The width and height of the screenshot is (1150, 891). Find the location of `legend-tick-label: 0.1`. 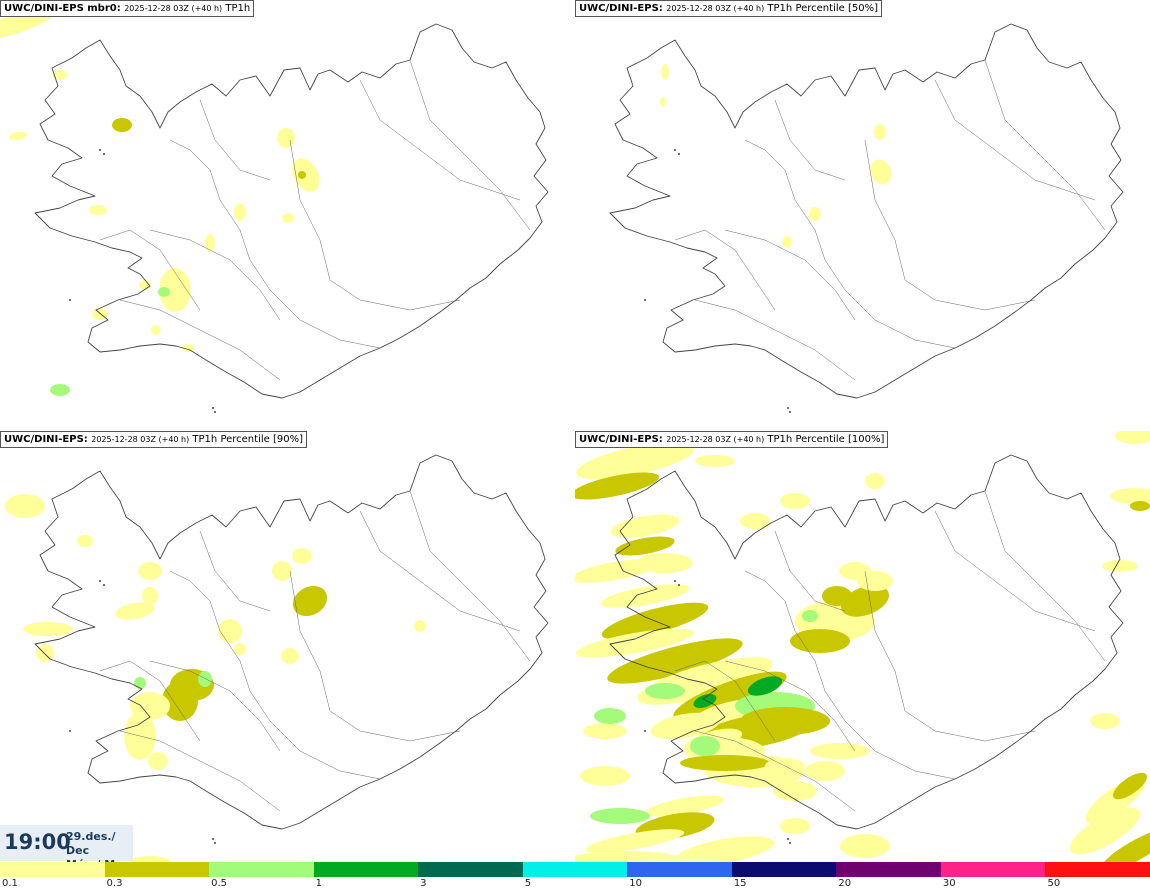

legend-tick-label: 0.1 is located at coordinates (10, 883).